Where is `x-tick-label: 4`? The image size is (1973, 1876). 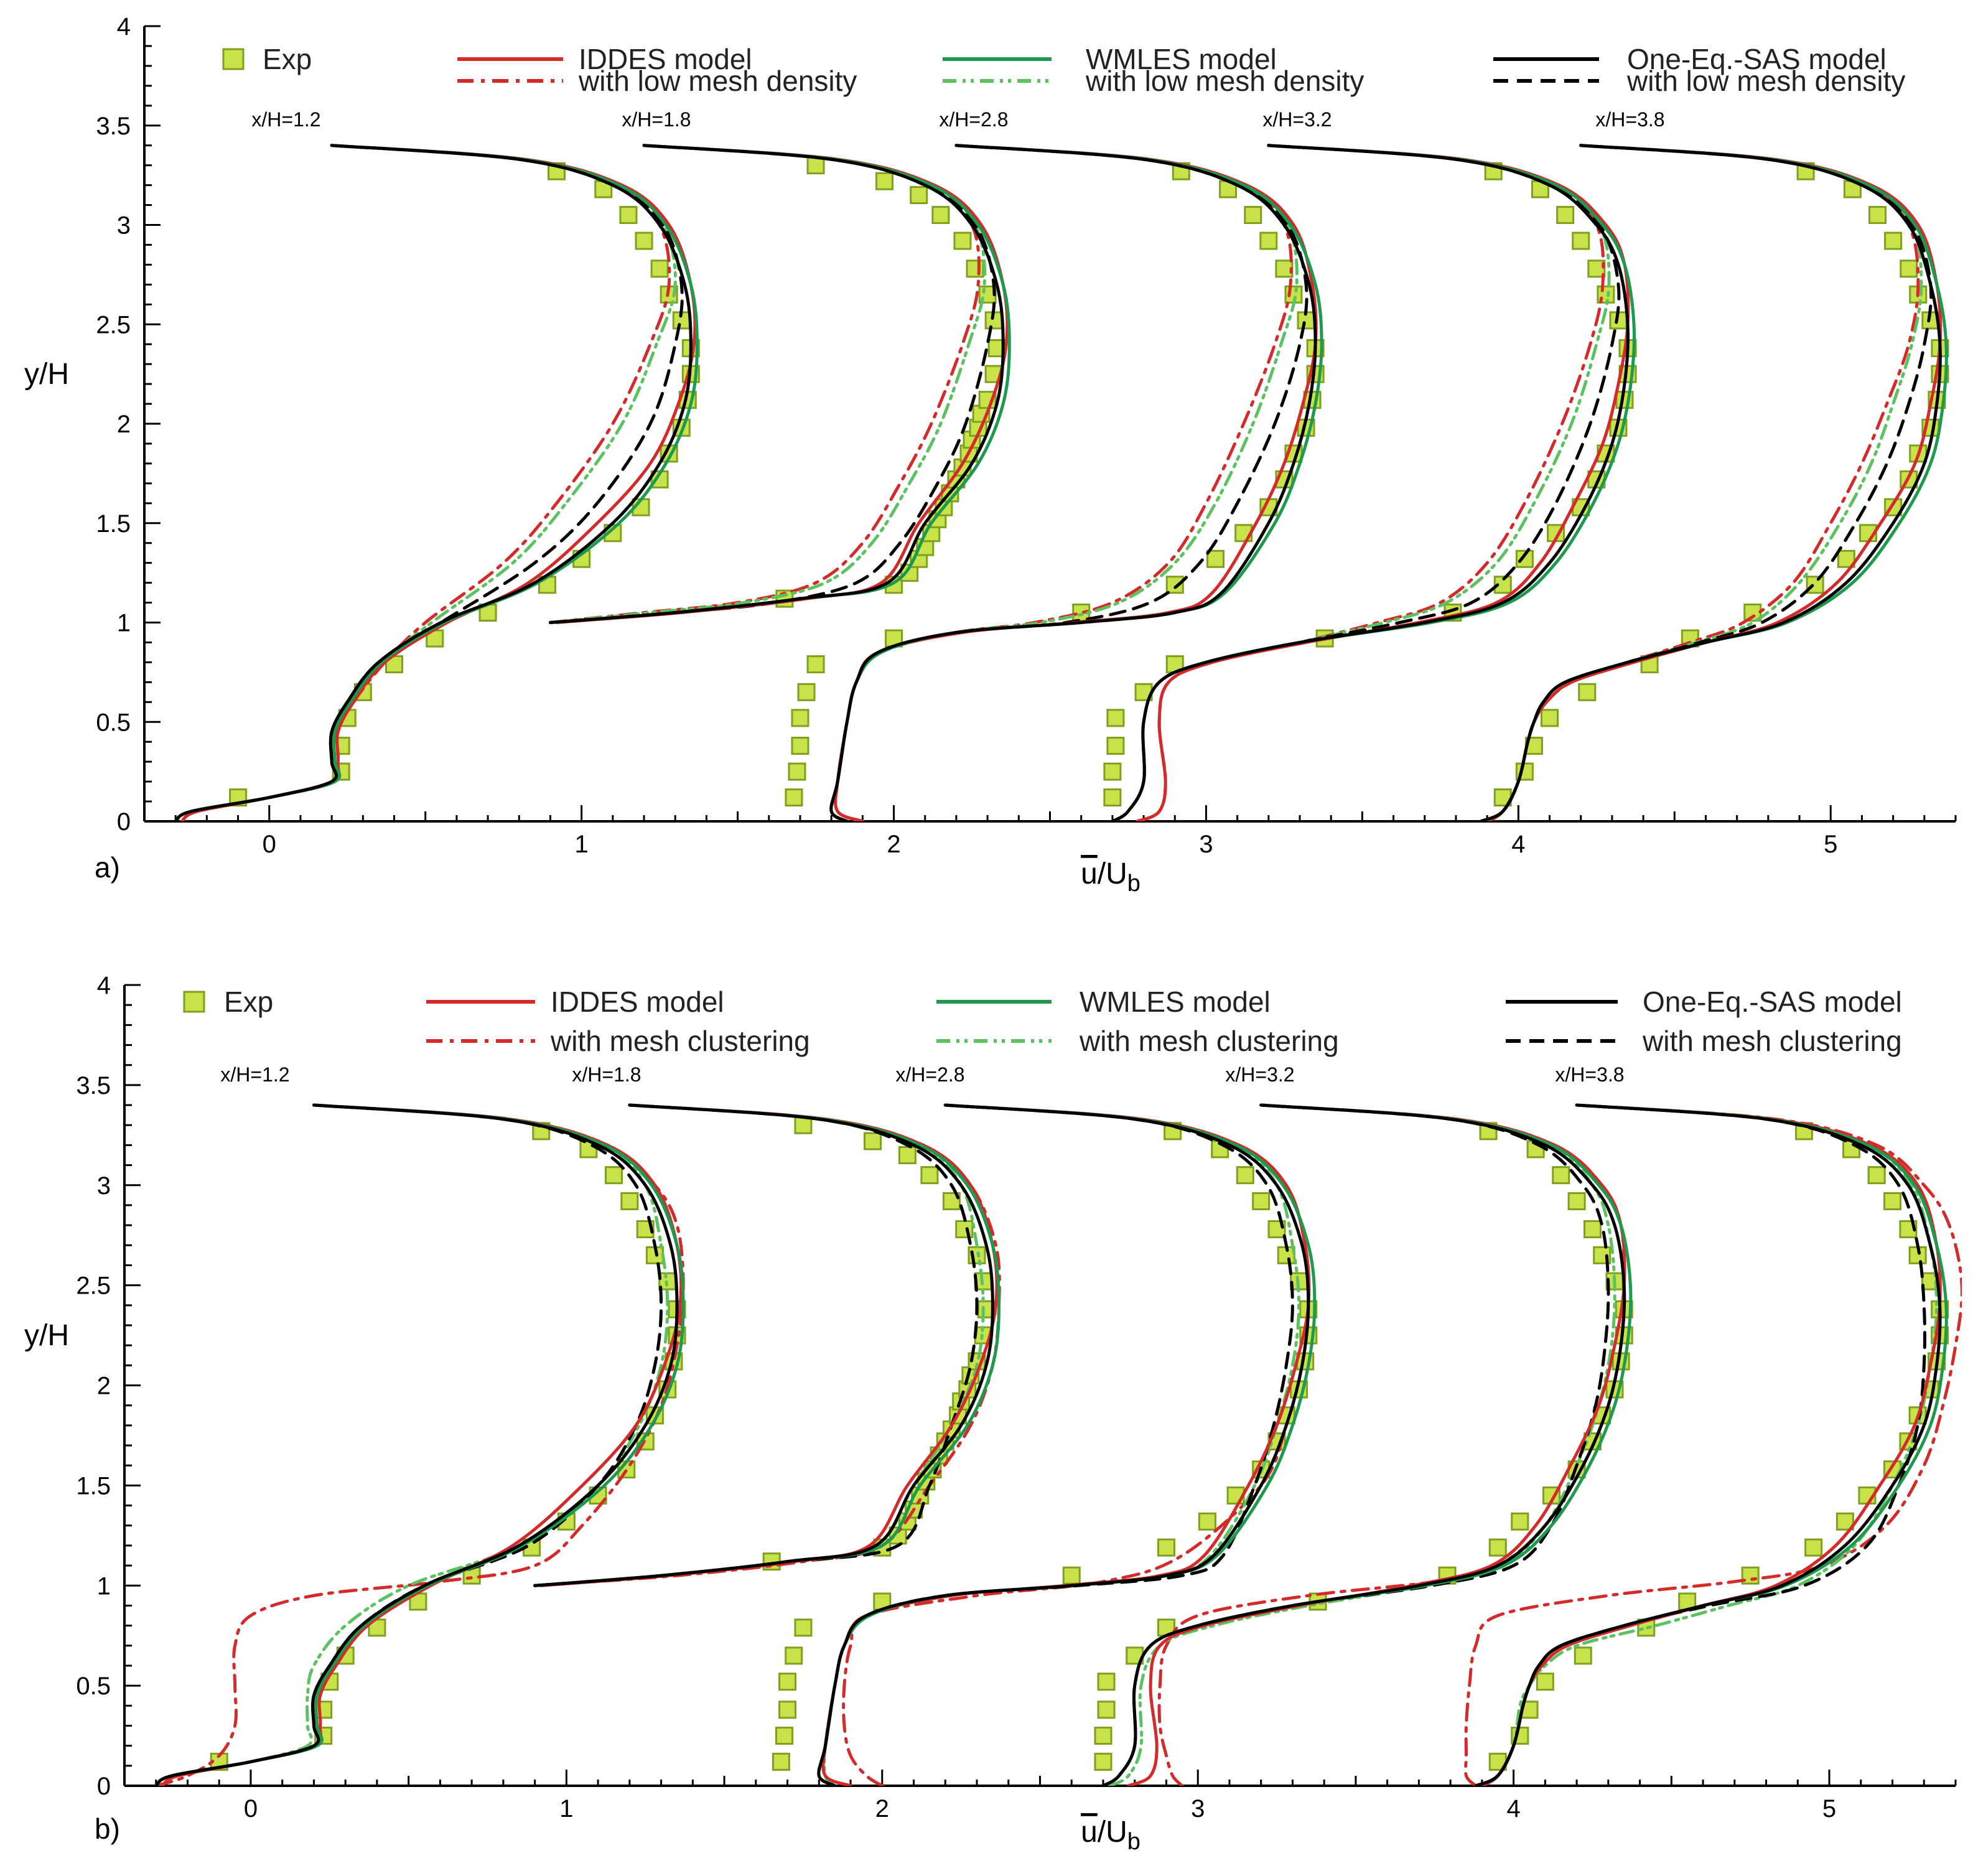
x-tick-label: 4 is located at coordinates (1518, 844).